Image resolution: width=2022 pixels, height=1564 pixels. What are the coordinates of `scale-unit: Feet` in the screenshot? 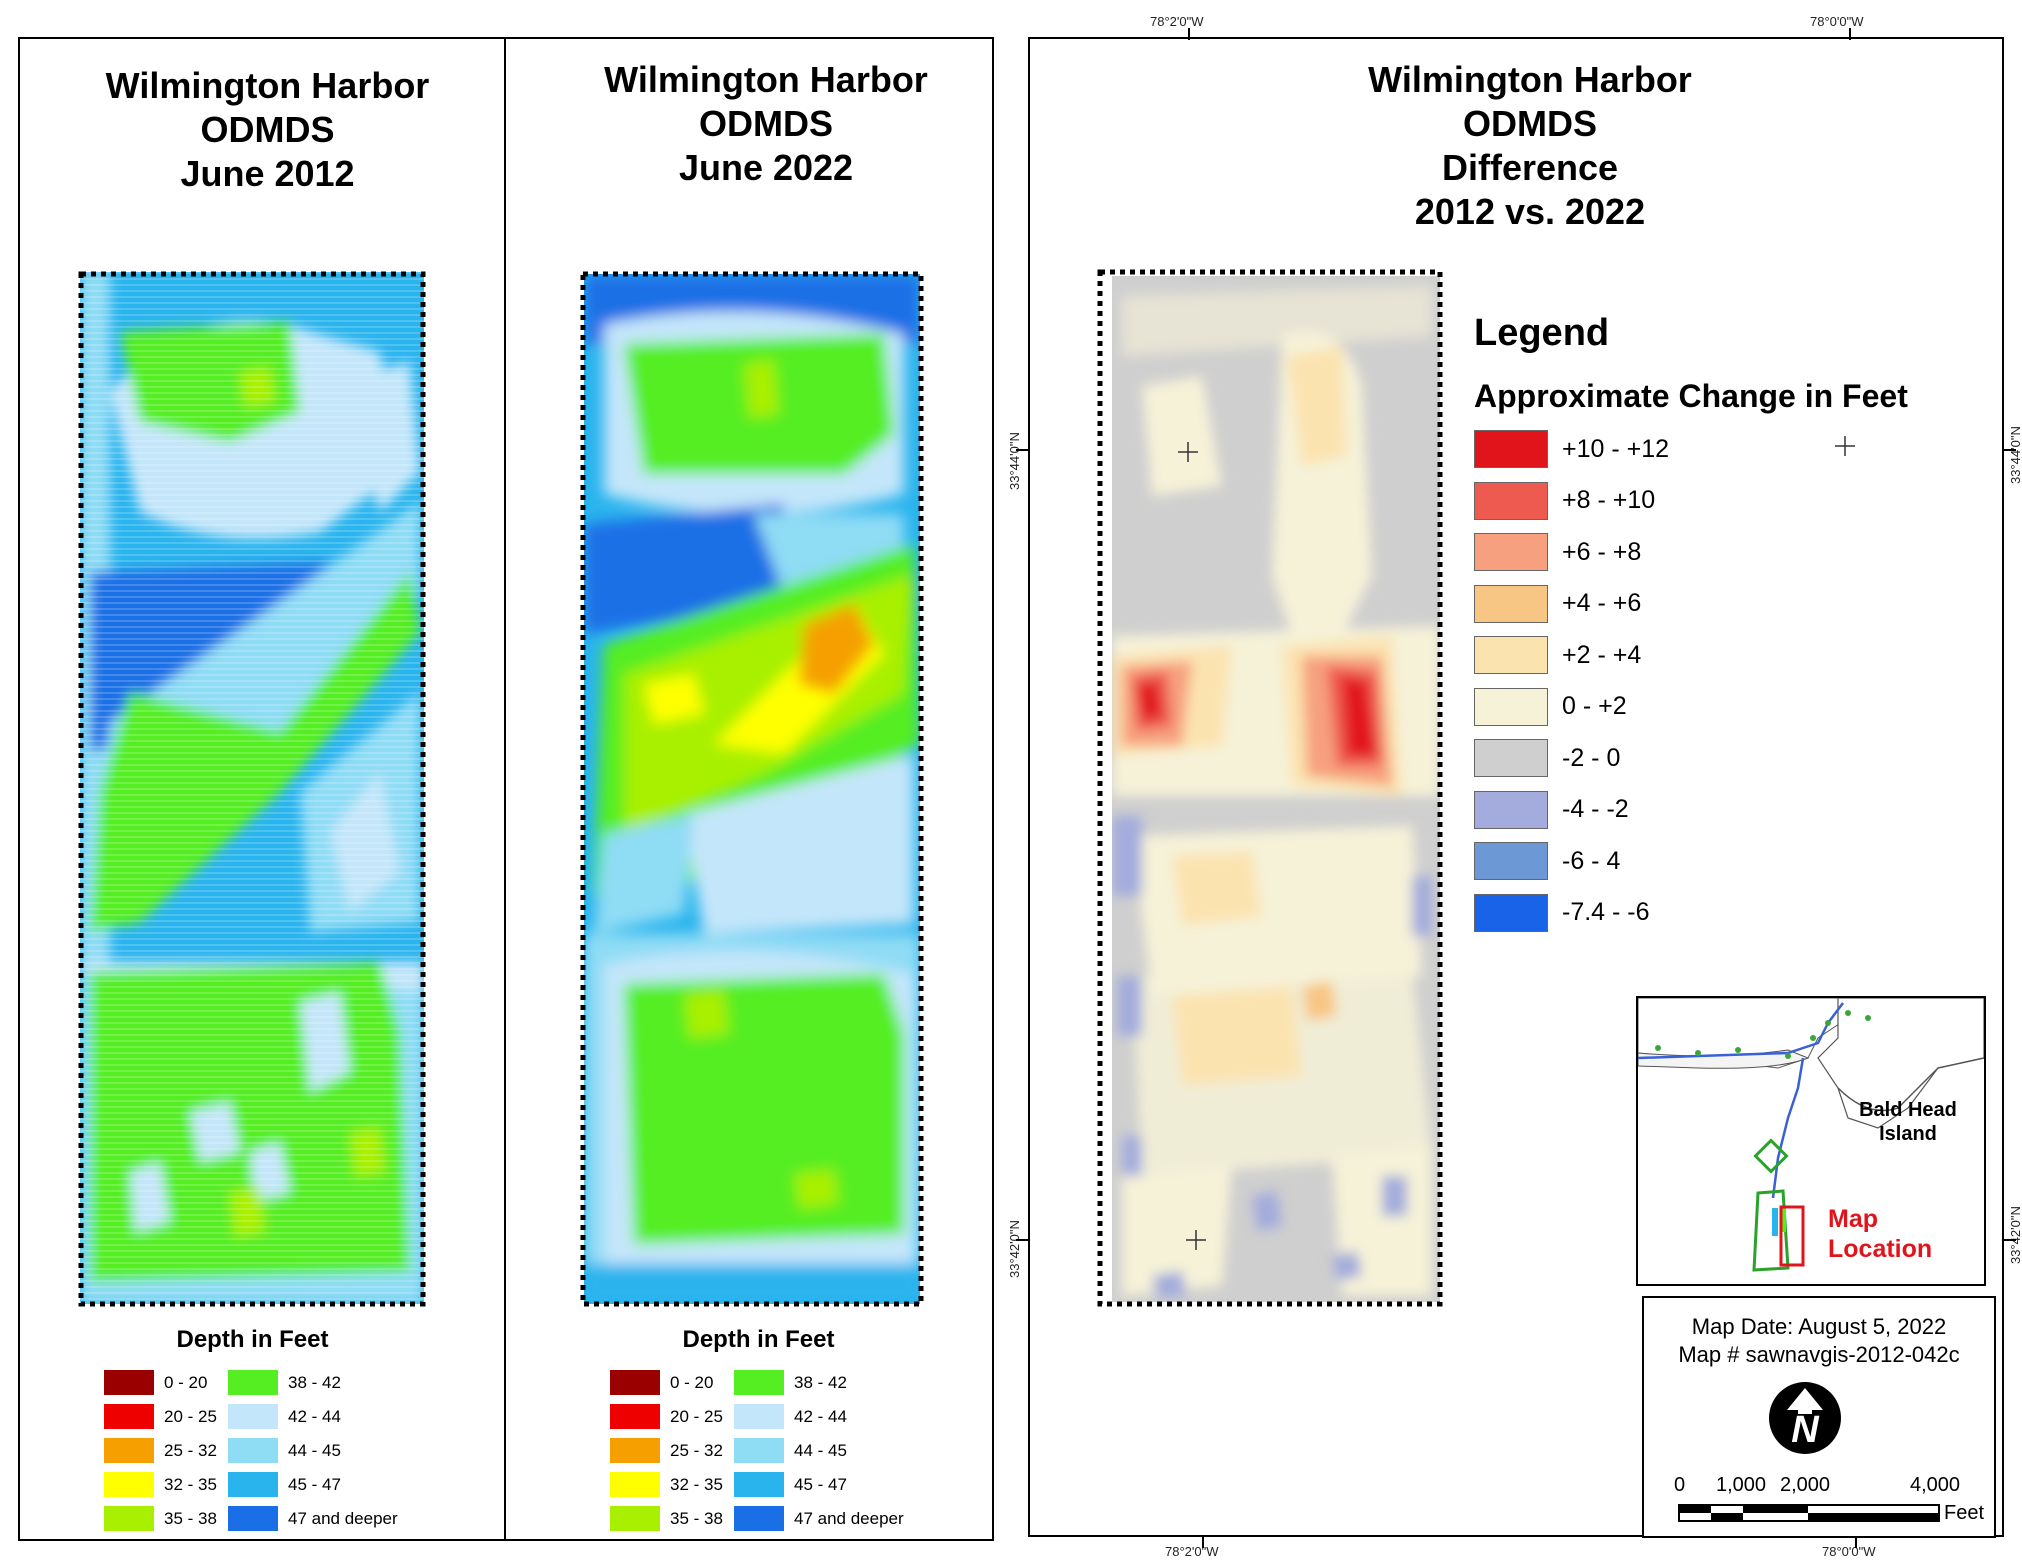 It's located at (1964, 1513).